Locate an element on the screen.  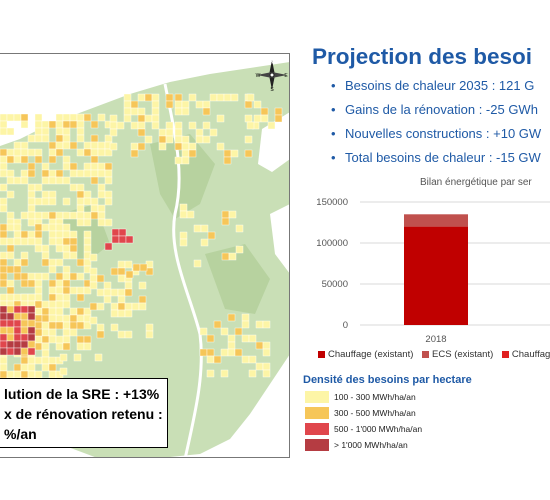
density-swatch is located at coordinates (317, 429).